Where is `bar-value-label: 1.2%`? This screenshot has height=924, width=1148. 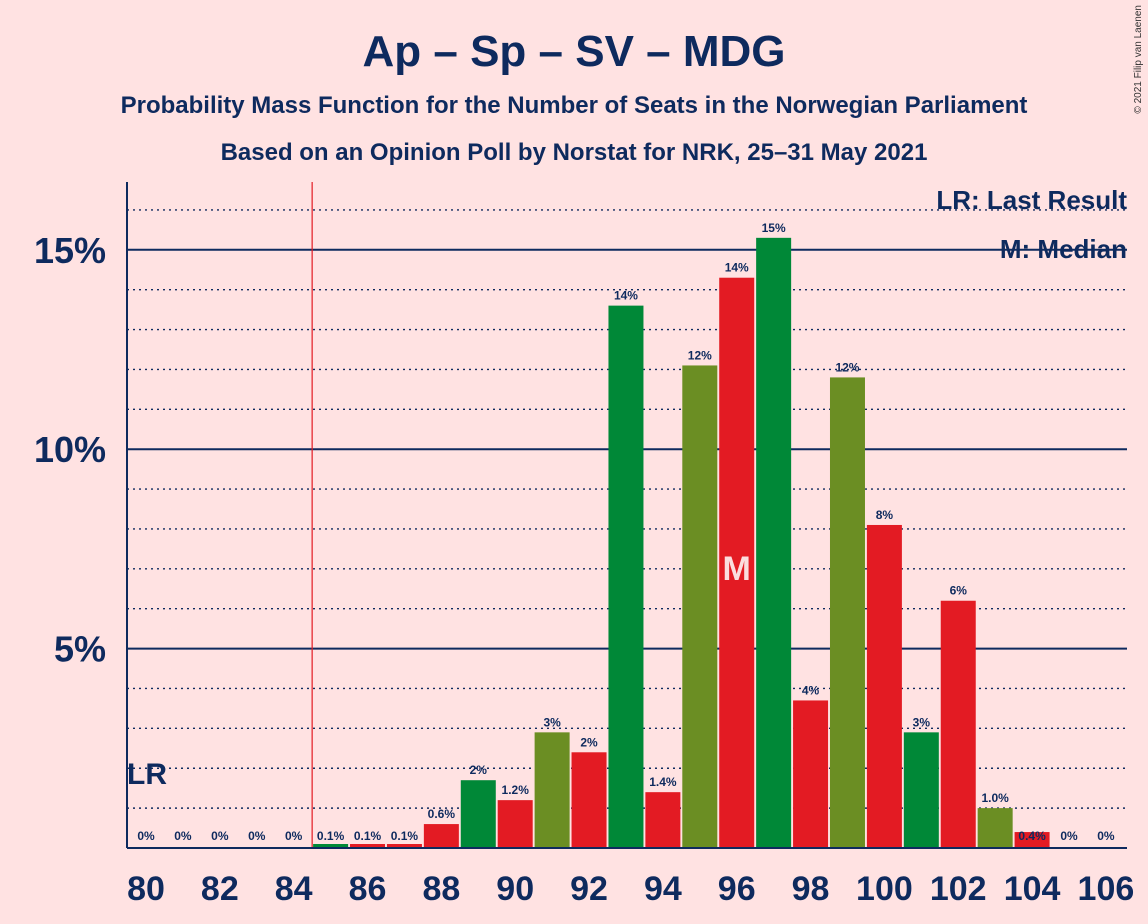
bar-value-label: 1.2% is located at coordinates (516, 790).